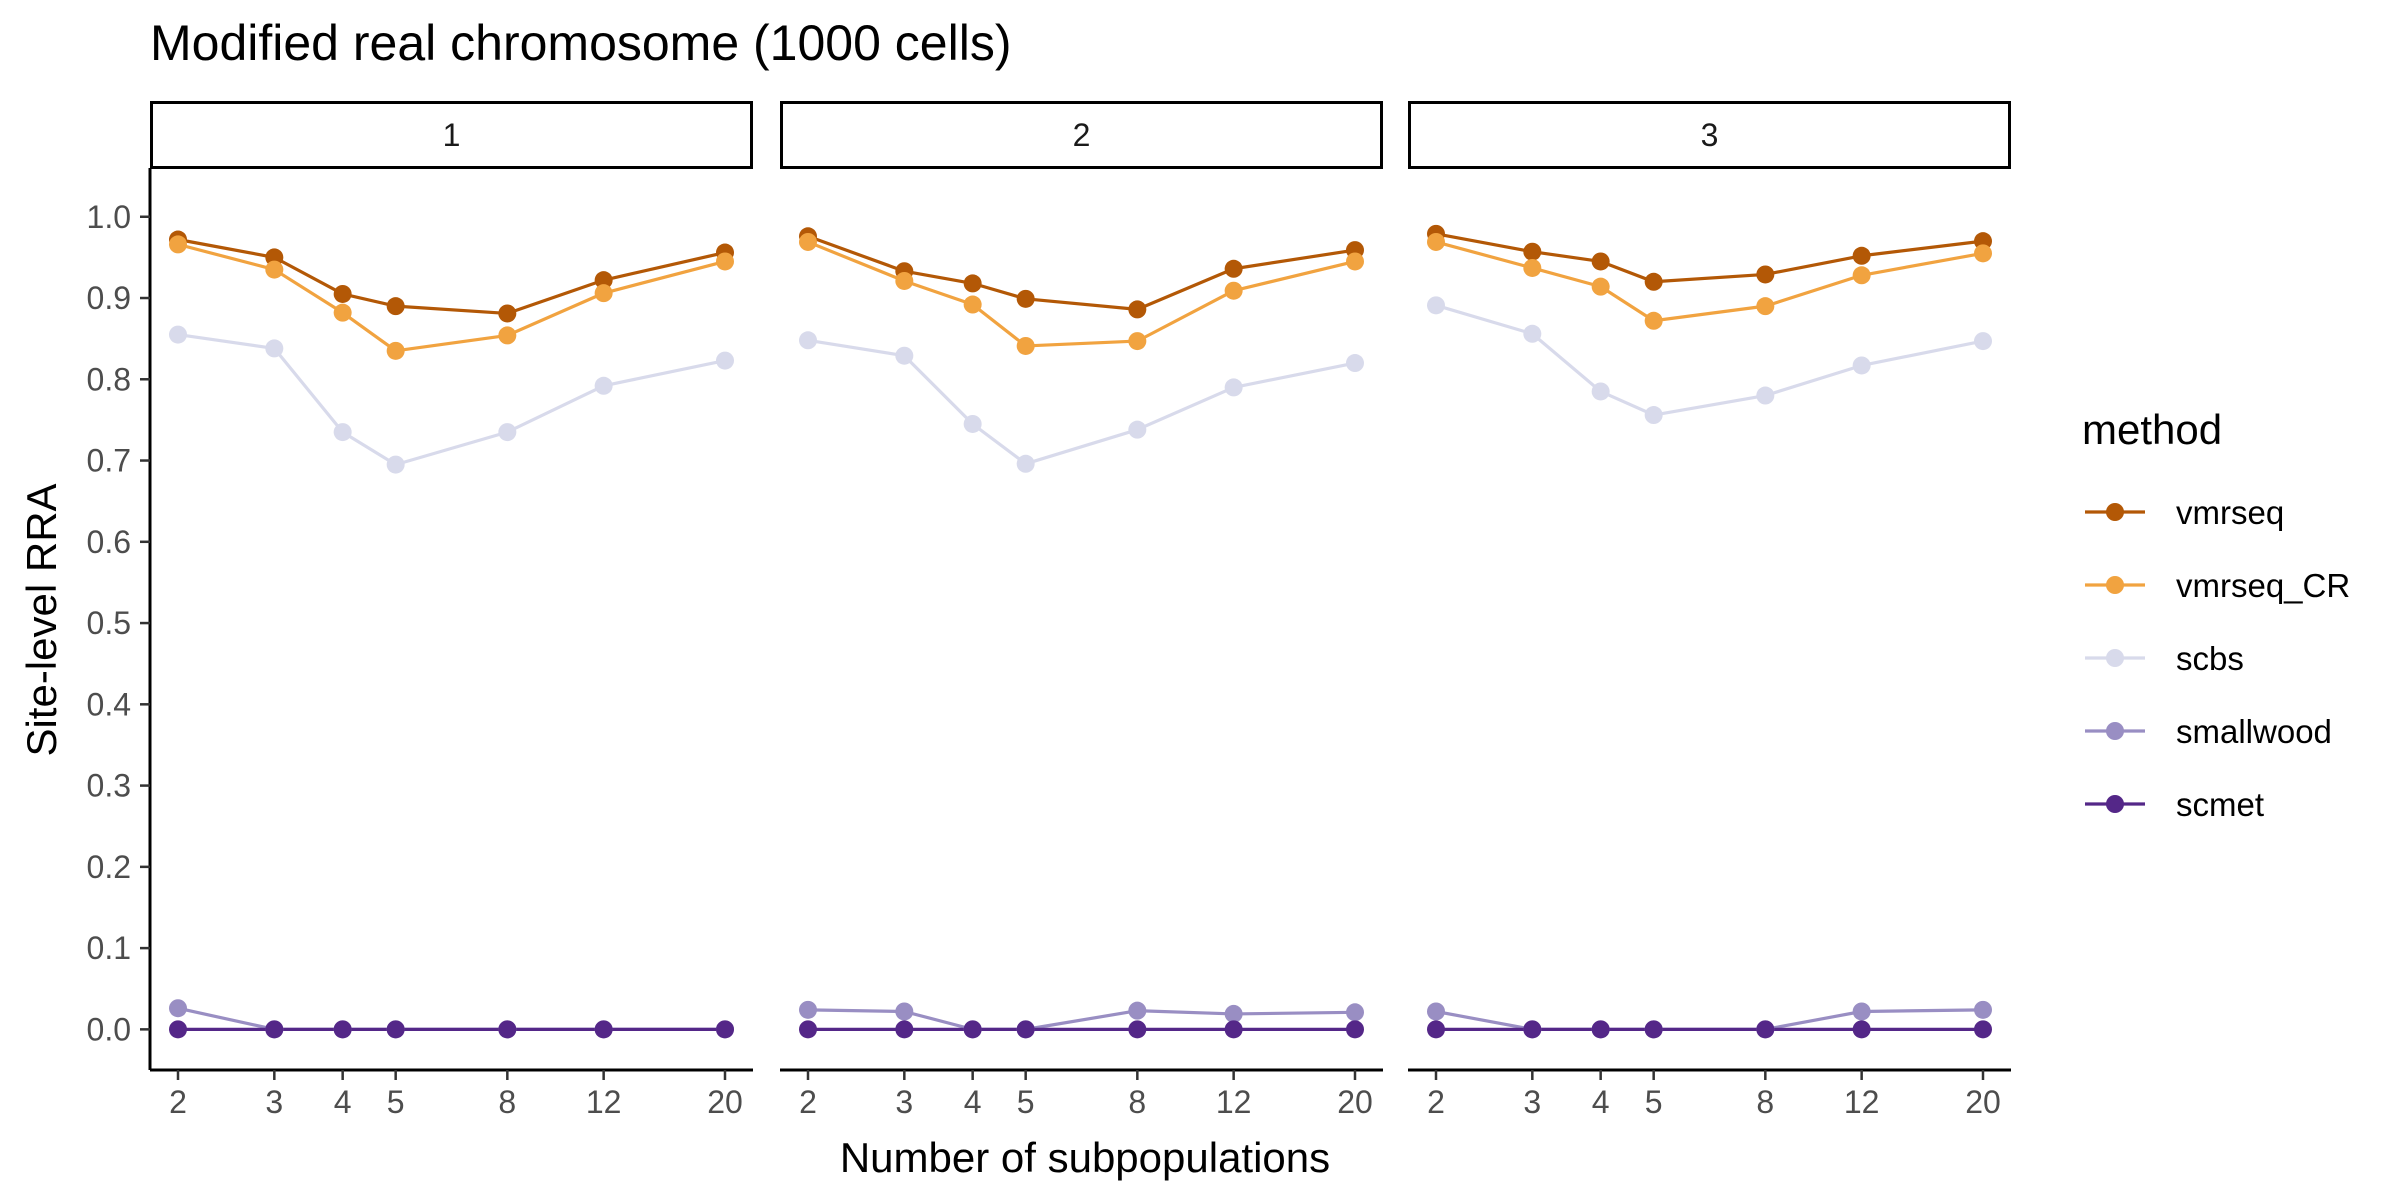 The width and height of the screenshot is (2400, 1200). What do you see at coordinates (2230, 512) in the screenshot?
I see `legend-label: vmrseq` at bounding box center [2230, 512].